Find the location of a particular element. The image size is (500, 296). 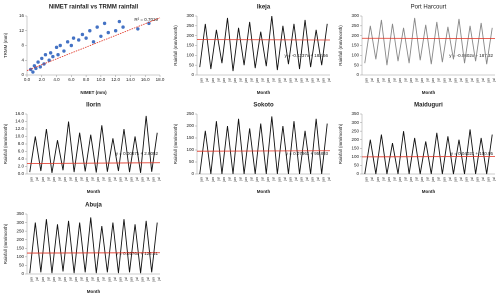

x-tick-label: 6.0 is located at coordinates (71, 79).